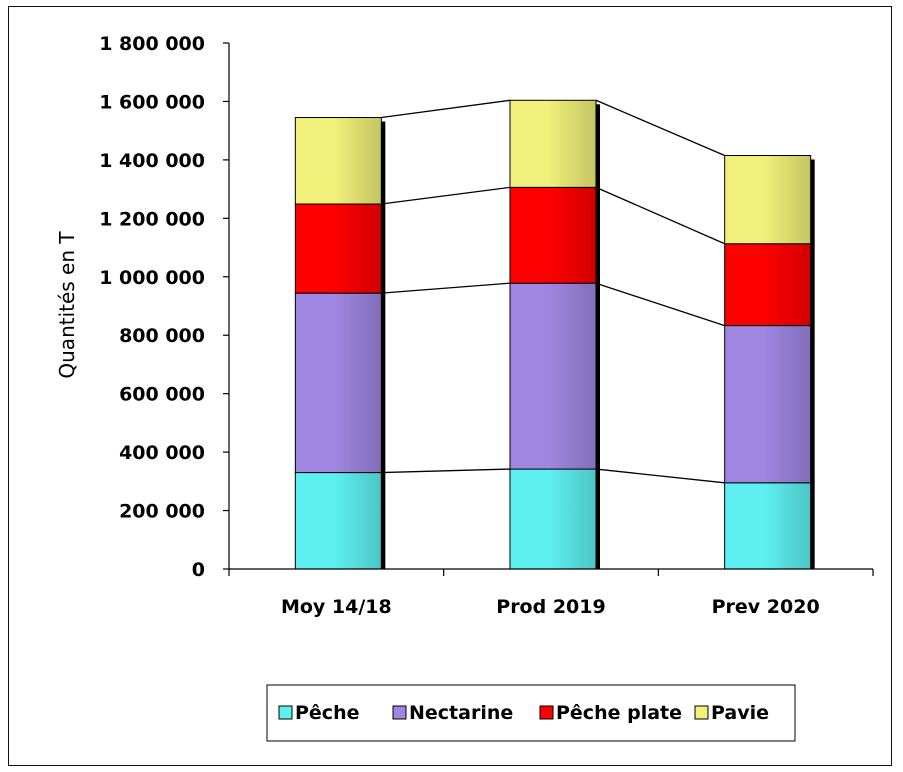 The height and width of the screenshot is (772, 903). Describe the element at coordinates (162, 336) in the screenshot. I see `y-tick-label: 800 000` at that location.